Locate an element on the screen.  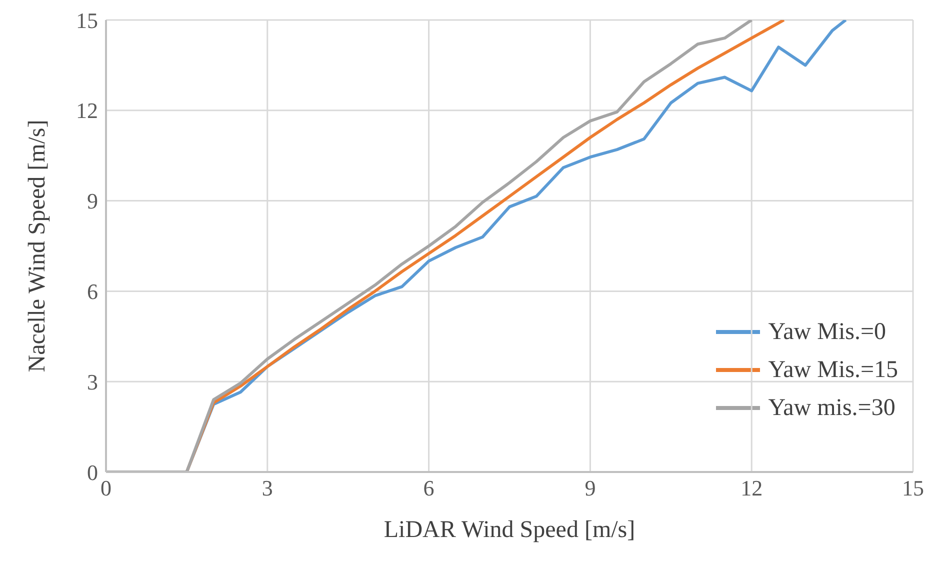
y-tick-label: 0 is located at coordinates (92, 472).